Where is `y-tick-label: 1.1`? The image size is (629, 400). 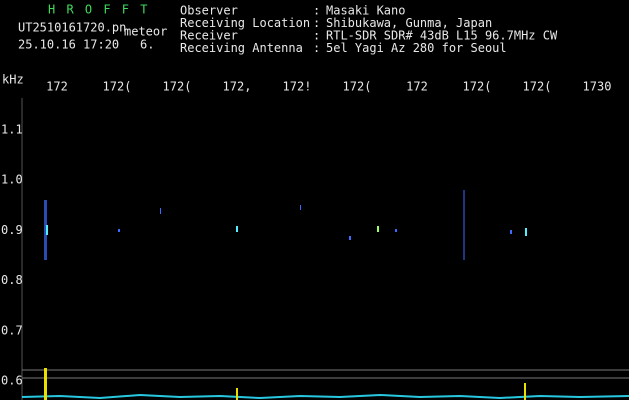 y-tick-label: 1.1 is located at coordinates (12, 130).